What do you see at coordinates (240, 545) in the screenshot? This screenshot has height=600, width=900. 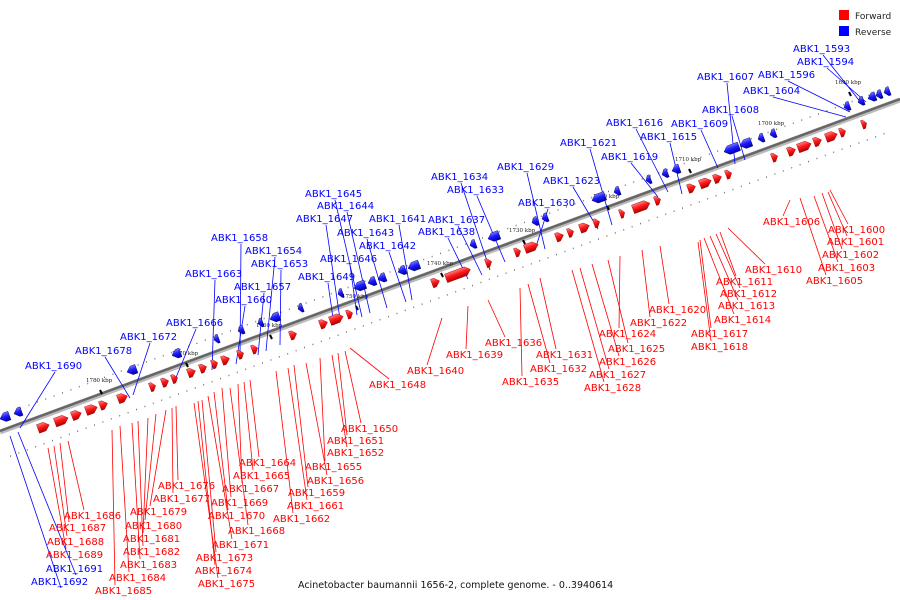 I see `forward-gene-label: ABK1_1671` at bounding box center [240, 545].